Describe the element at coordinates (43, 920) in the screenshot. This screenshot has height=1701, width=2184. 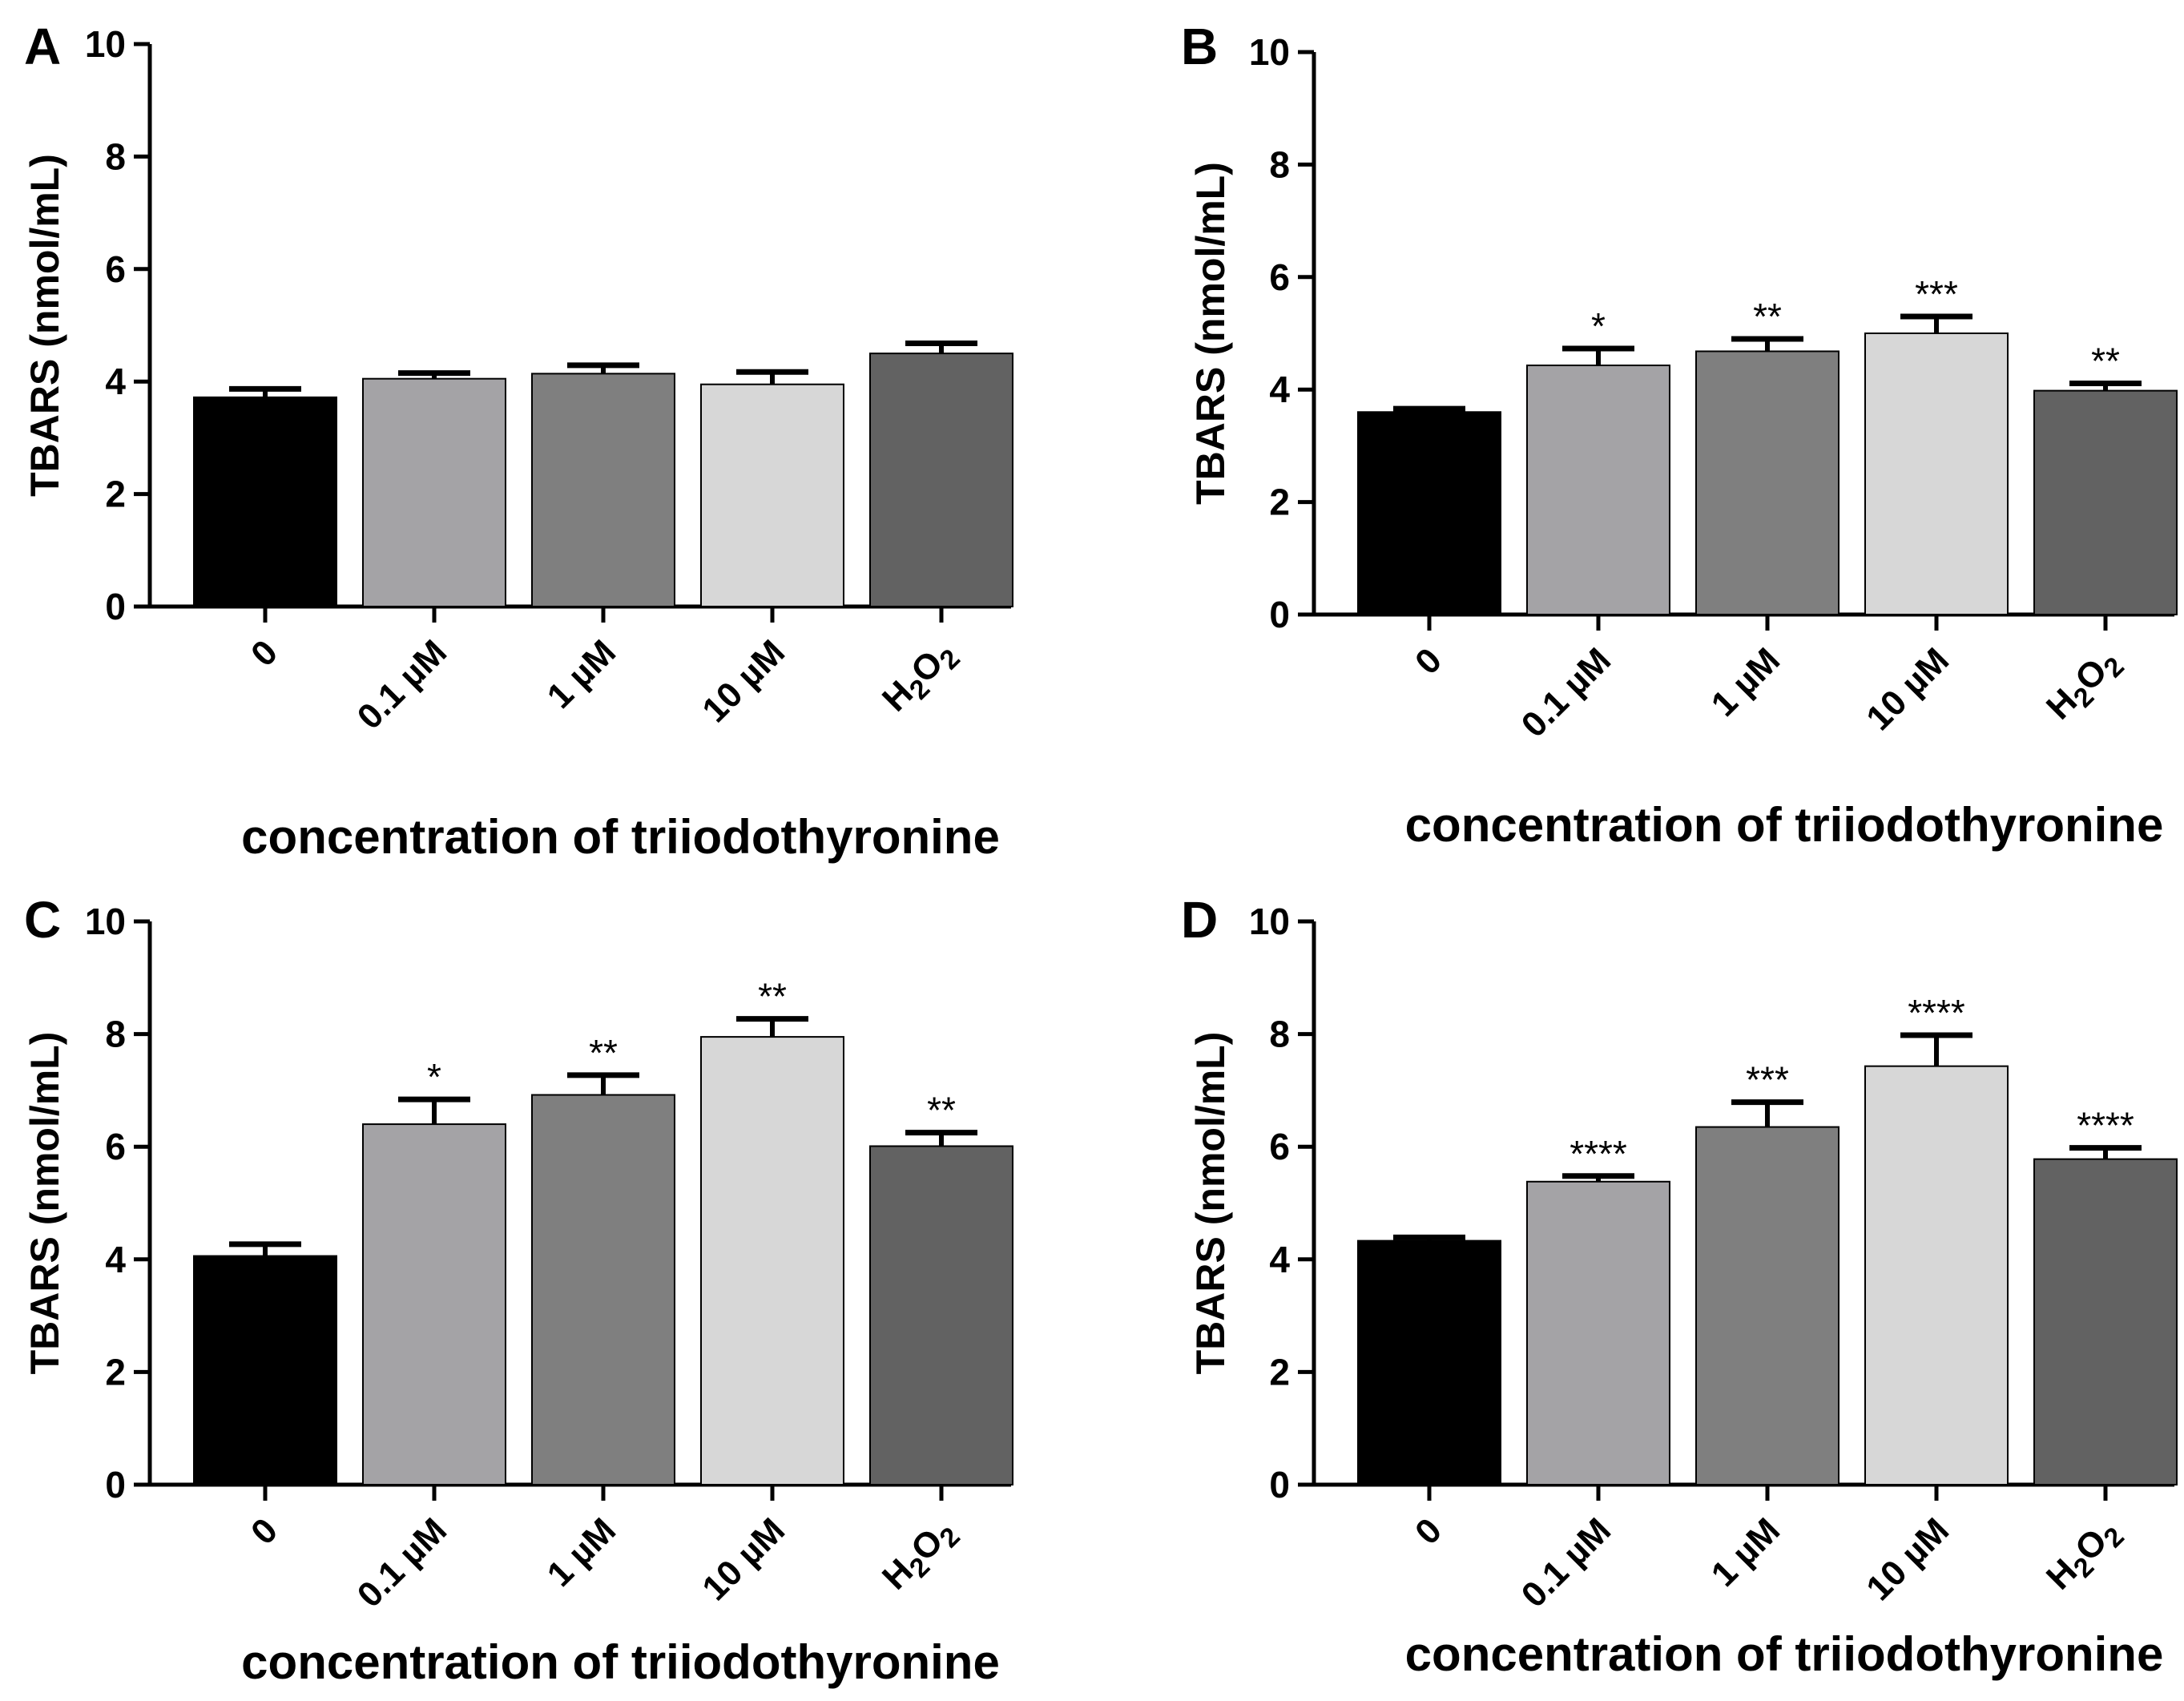
I see `panel-letter: C` at that location.